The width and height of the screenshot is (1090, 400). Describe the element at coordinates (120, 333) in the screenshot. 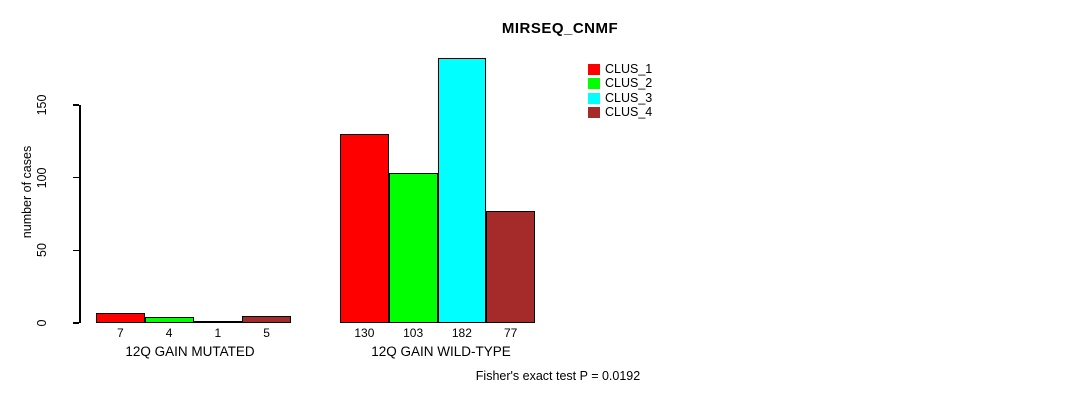

I see `bar-value-label: 7` at that location.